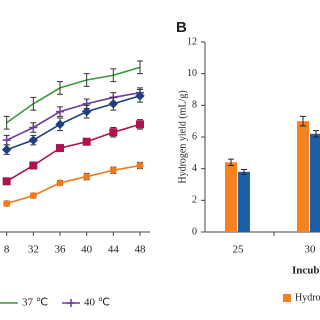 The image size is (320, 320). I want to click on y-tick-label: 0, so click(194, 231).